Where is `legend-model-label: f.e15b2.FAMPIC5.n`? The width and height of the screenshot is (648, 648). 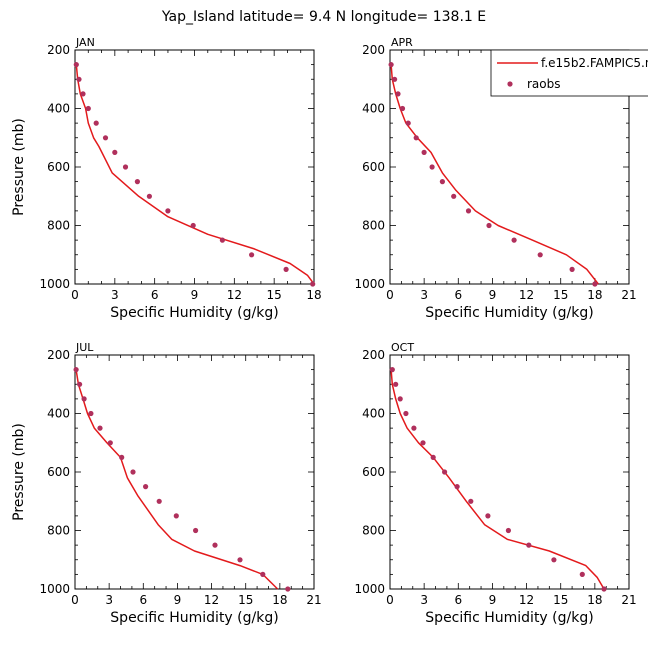
legend-model-label: f.e15b2.FAMPIC5.n is located at coordinates (594, 63).